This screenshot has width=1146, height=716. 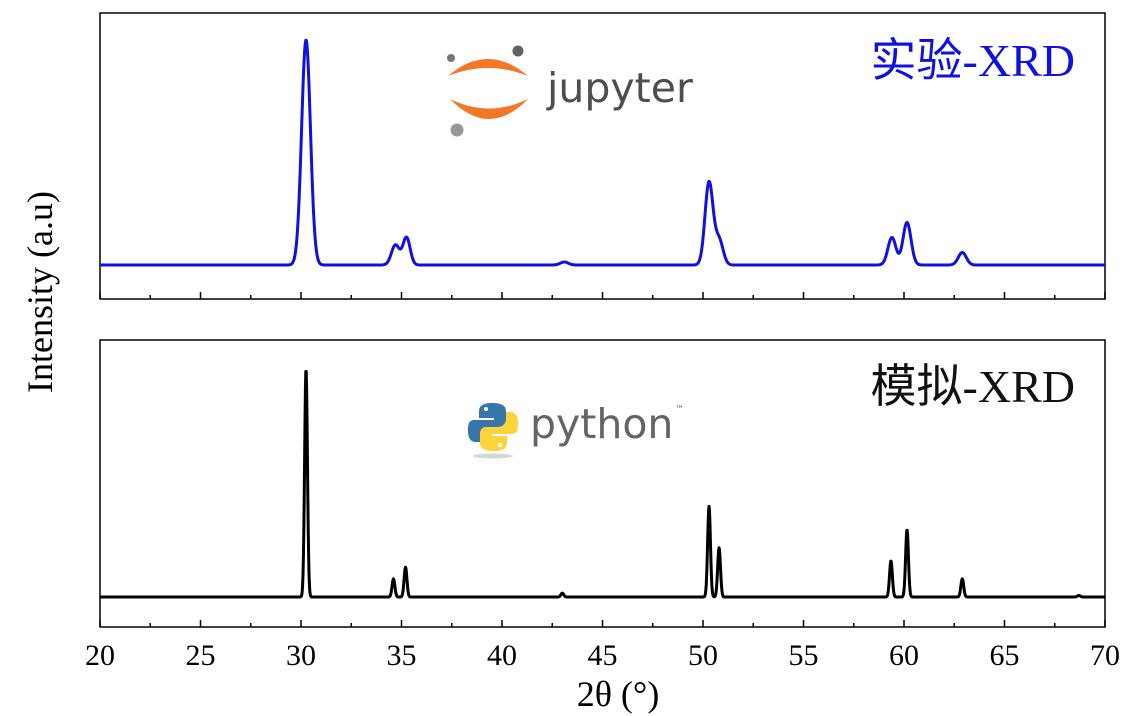 What do you see at coordinates (1005, 655) in the screenshot?
I see `x-tick-label: 65` at bounding box center [1005, 655].